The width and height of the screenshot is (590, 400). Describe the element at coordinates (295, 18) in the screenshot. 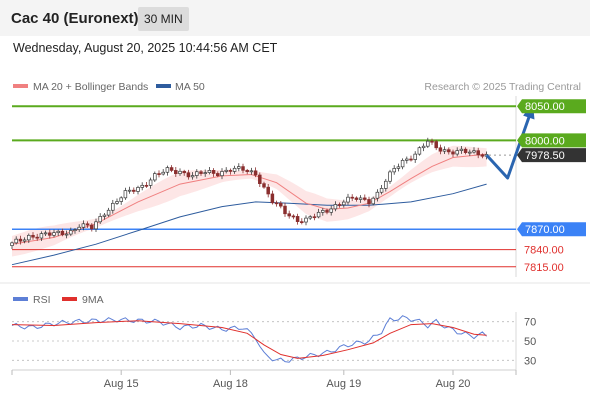

I see `chart-header: Cac 40 (Euronext) 30 MIN` at that location.